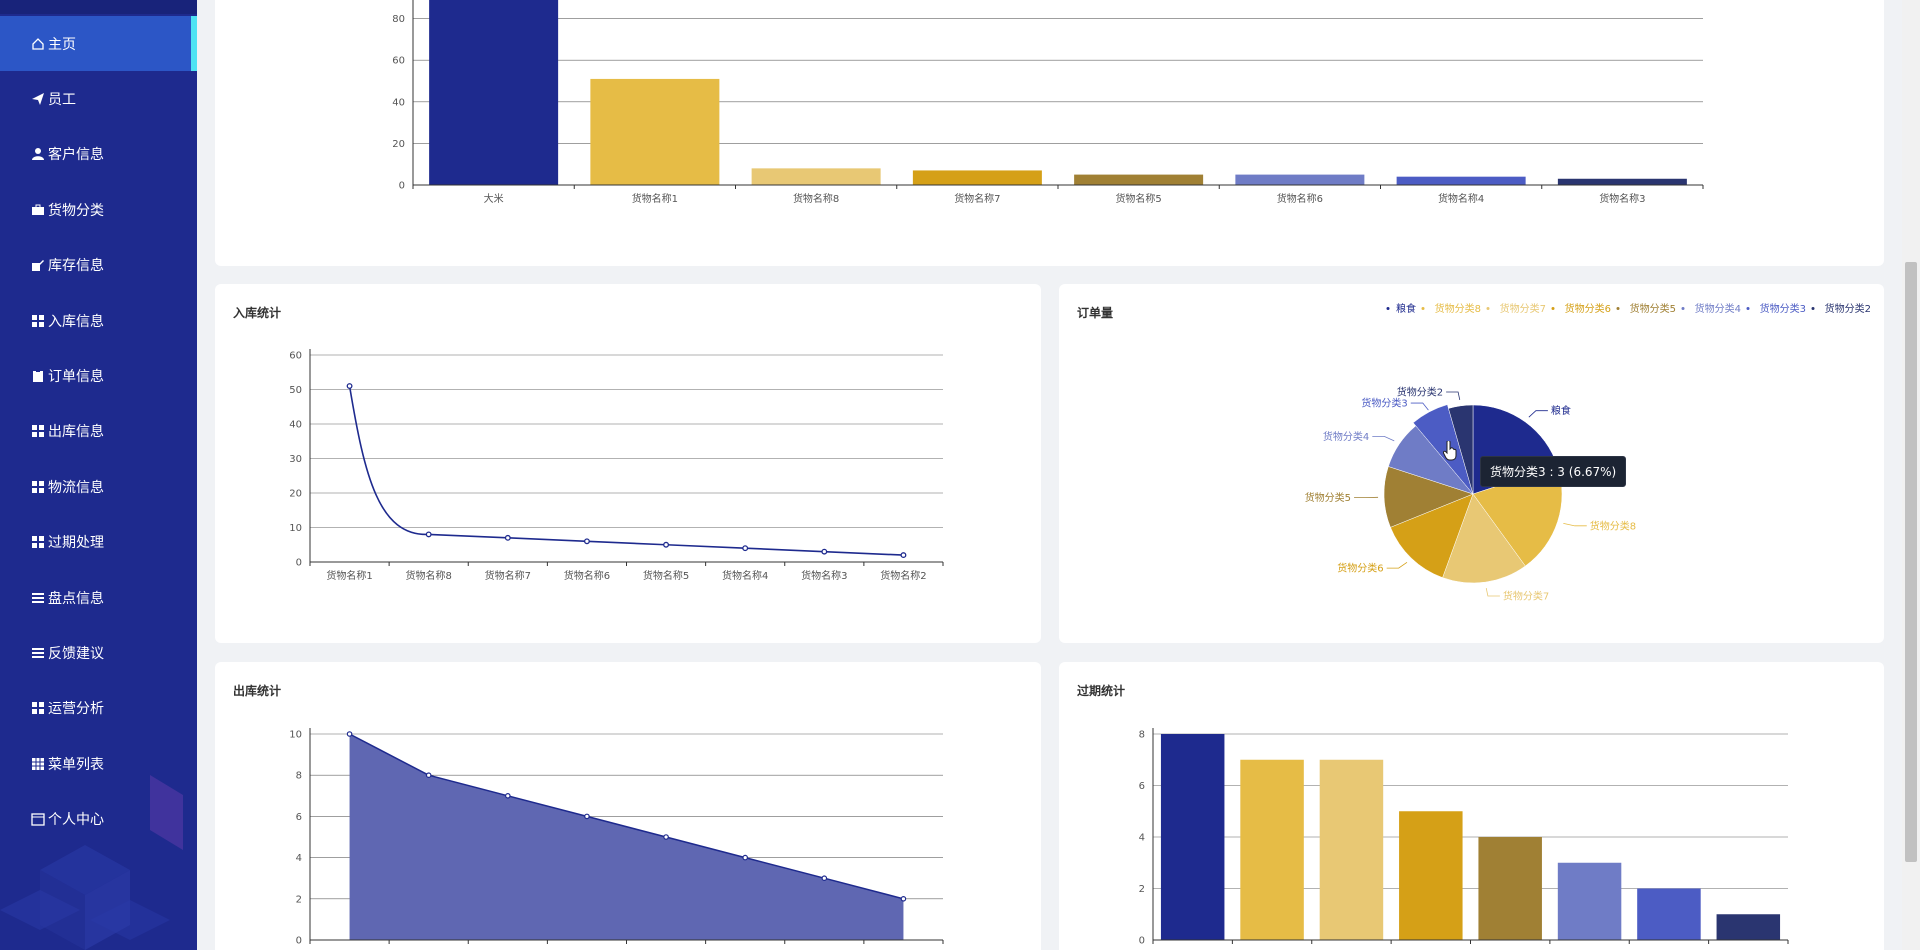 This screenshot has width=1920, height=950. I want to click on outbound-title: 出库统计, so click(257, 691).